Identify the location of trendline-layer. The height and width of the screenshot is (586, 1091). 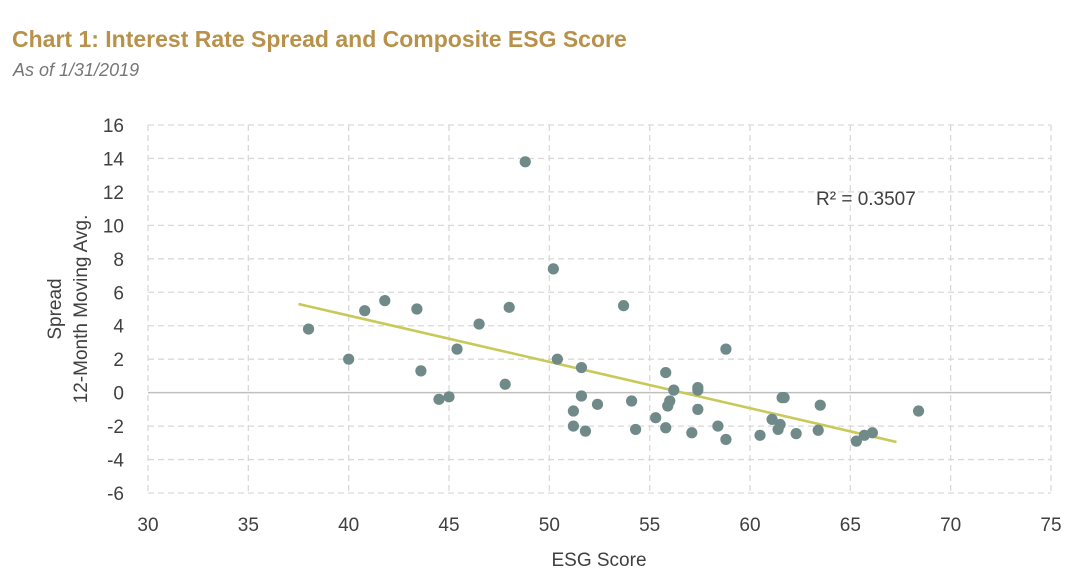
(597, 373).